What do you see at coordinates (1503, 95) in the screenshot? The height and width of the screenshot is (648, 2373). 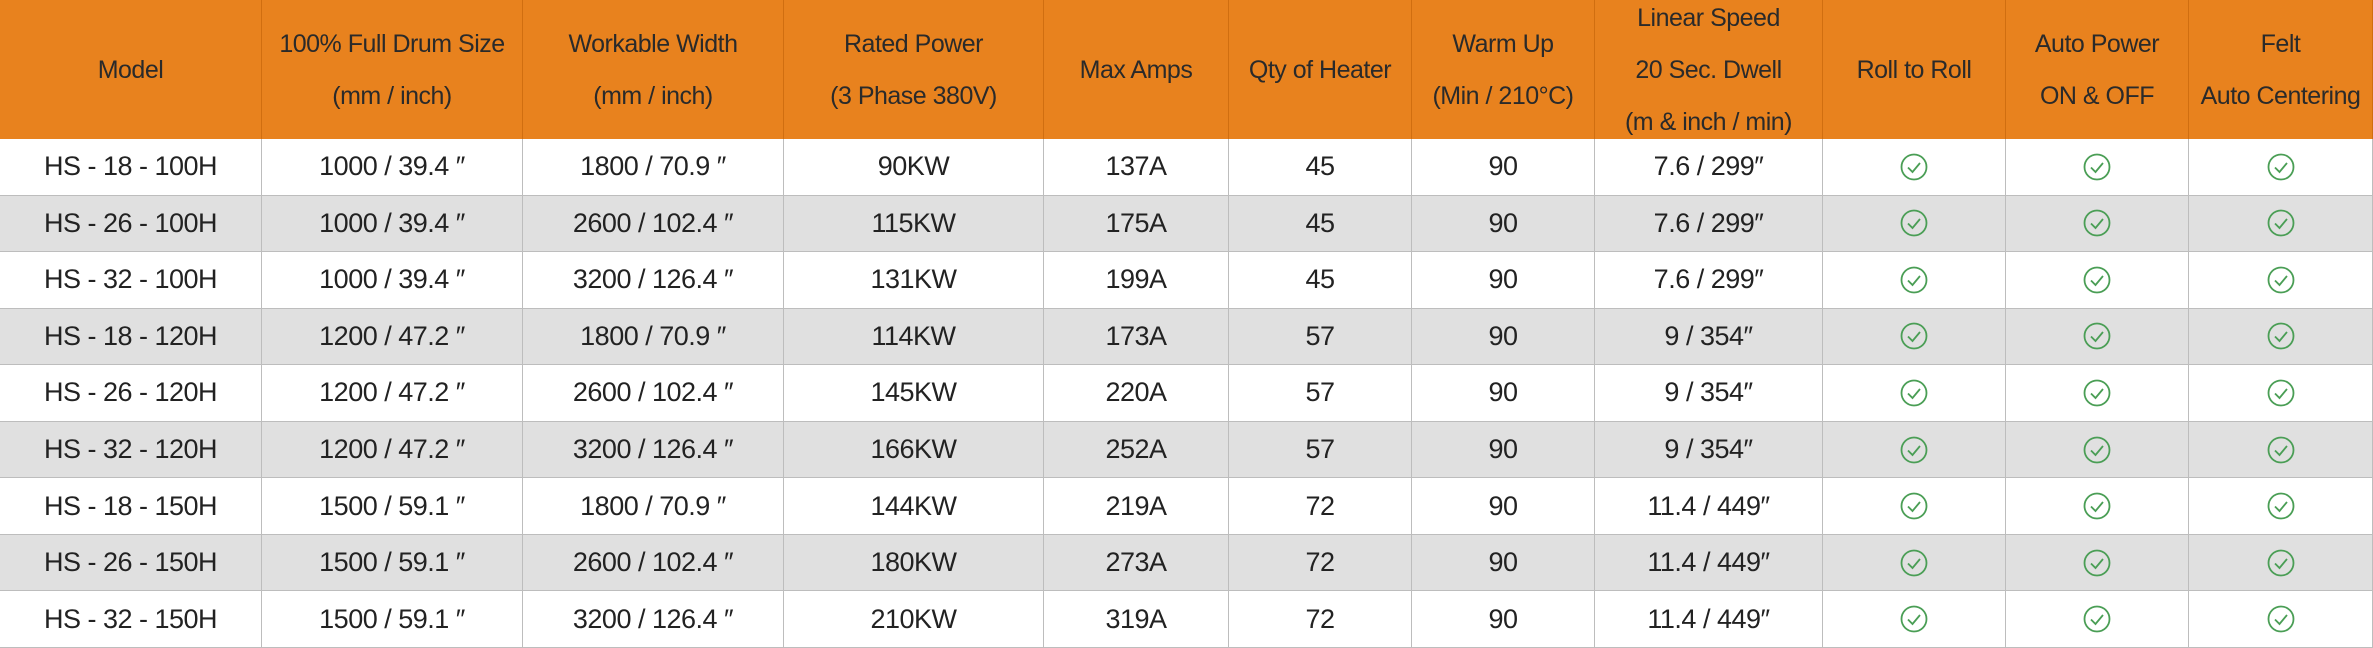 I see `header-text: (Min / 210°C)` at bounding box center [1503, 95].